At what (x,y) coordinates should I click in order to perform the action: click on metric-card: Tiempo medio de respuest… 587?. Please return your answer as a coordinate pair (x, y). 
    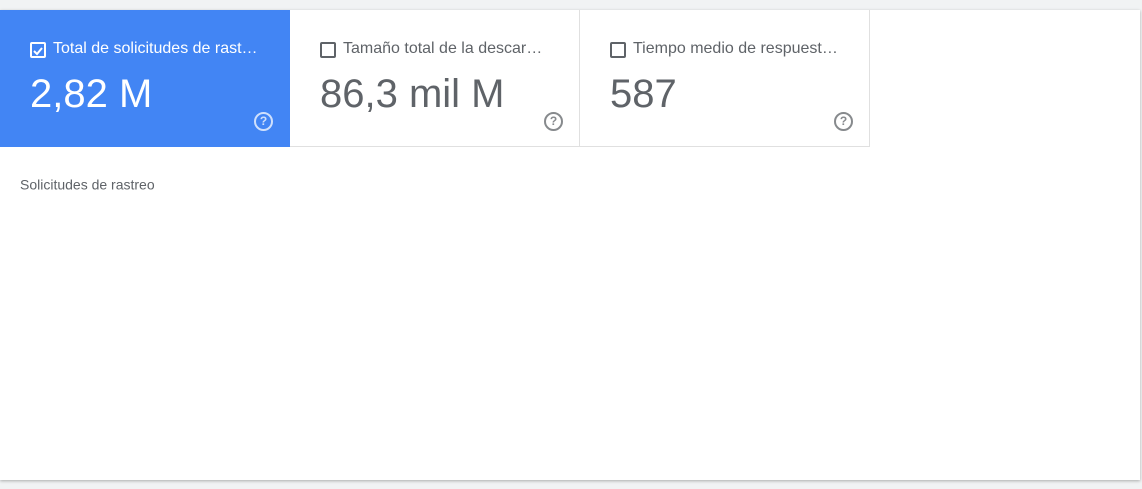
    Looking at the image, I should click on (725, 78).